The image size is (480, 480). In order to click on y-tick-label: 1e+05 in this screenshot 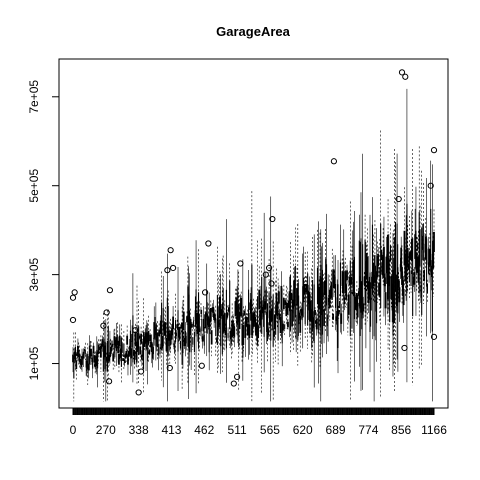, I will do `click(34, 363)`.